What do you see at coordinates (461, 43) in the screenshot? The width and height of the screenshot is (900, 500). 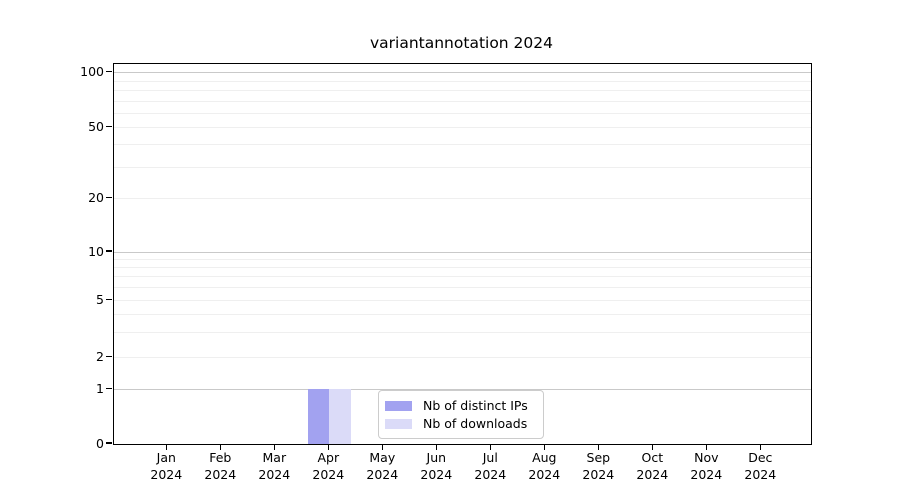 I see `chart-title: variantannotation 2024` at bounding box center [461, 43].